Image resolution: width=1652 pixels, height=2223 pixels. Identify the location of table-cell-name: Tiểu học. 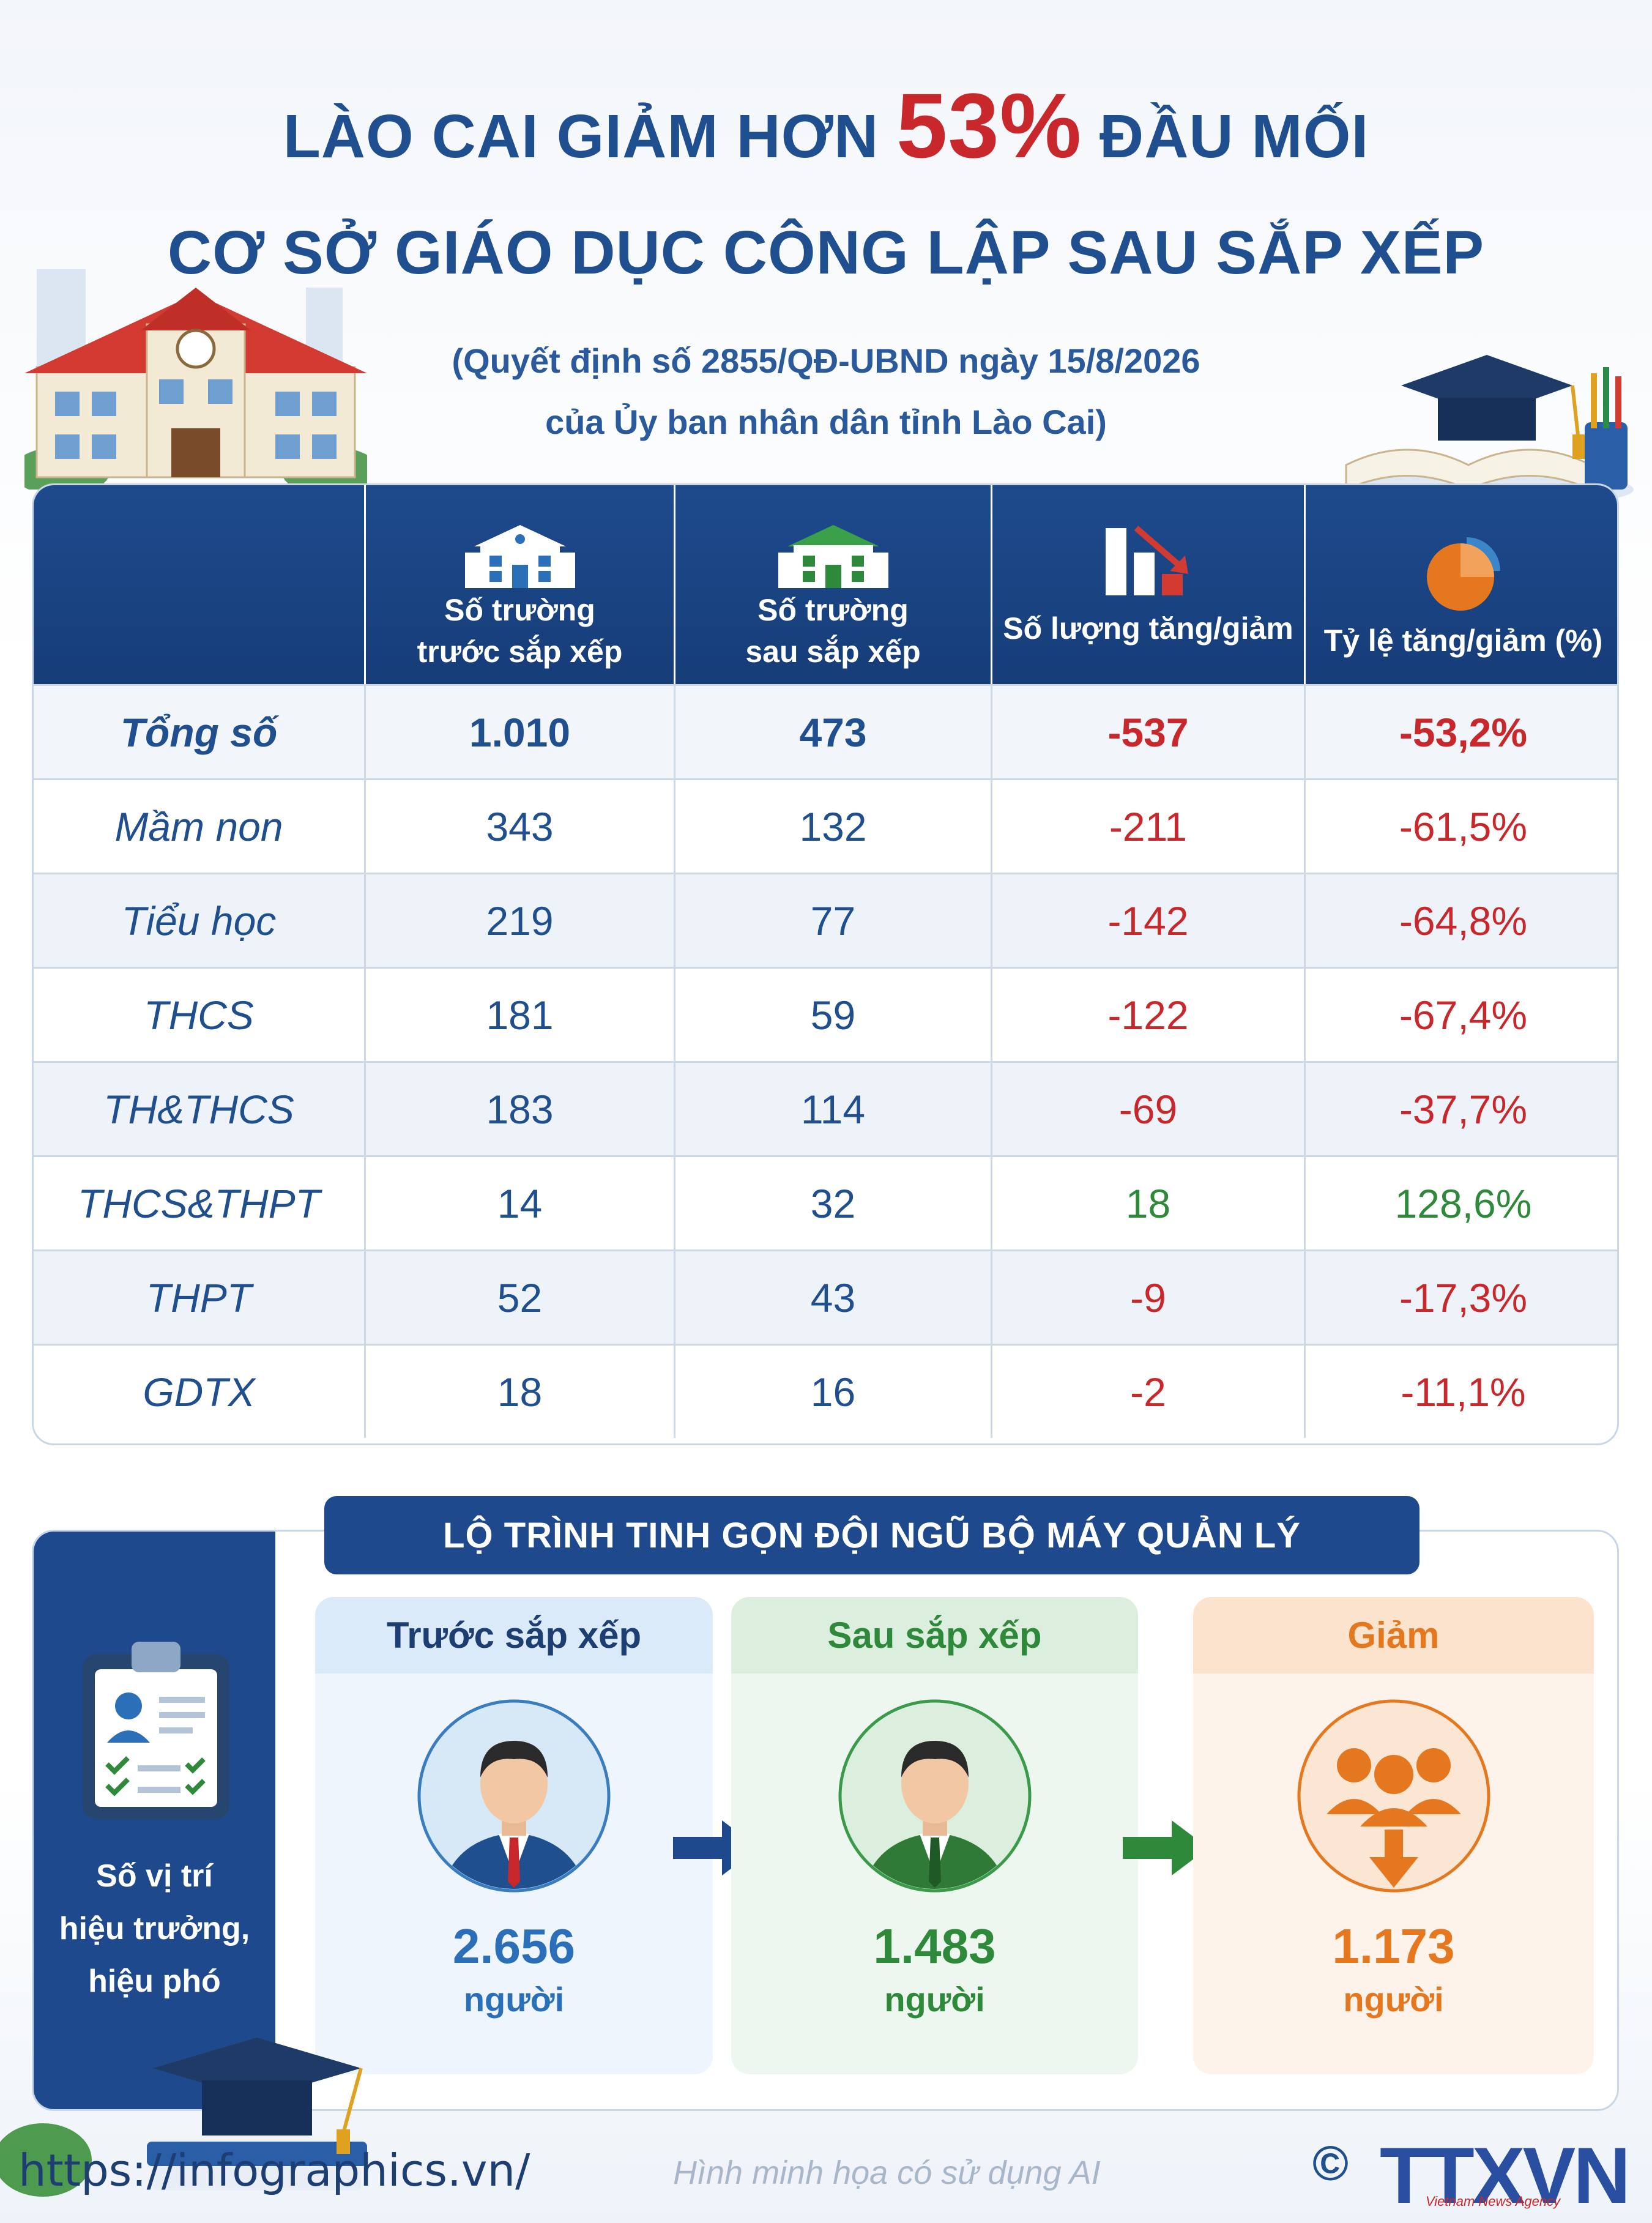
(199, 921).